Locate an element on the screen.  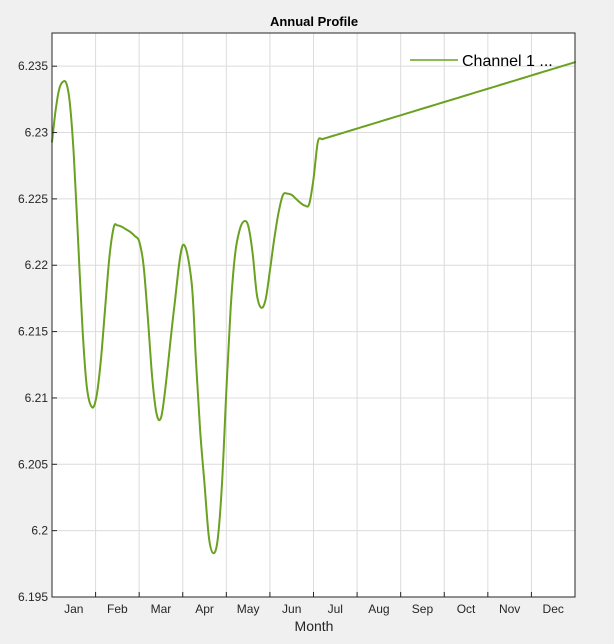
x-tick-label: May is located at coordinates (248, 609).